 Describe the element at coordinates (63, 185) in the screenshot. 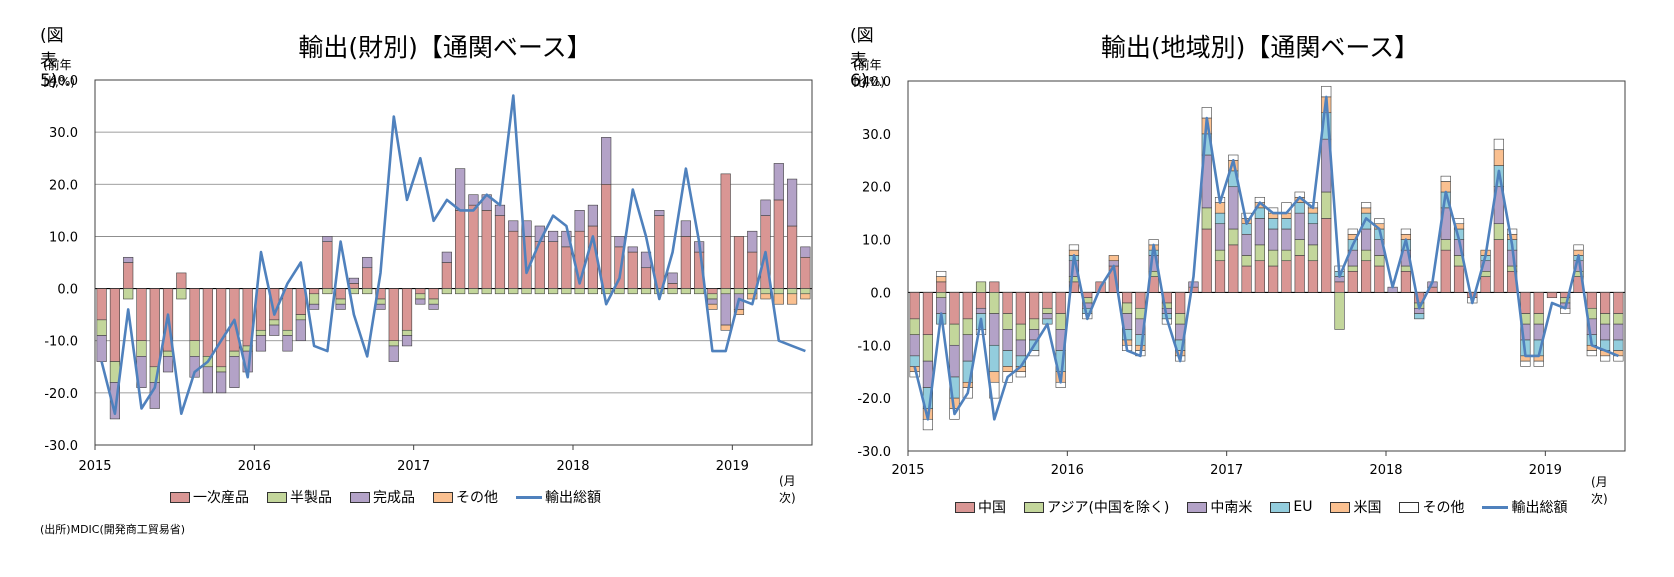

I see `y-tick-label: 20.0` at that location.